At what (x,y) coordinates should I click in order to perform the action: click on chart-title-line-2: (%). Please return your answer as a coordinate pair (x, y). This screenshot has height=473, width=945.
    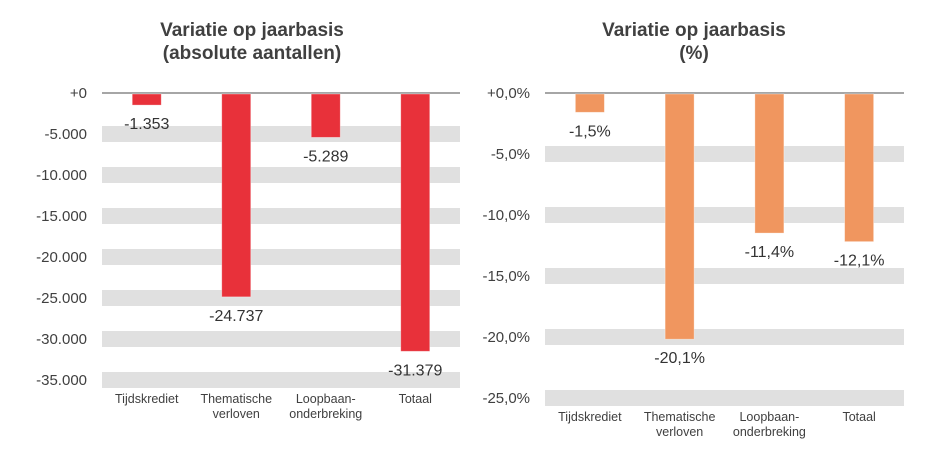
    Looking at the image, I should click on (694, 53).